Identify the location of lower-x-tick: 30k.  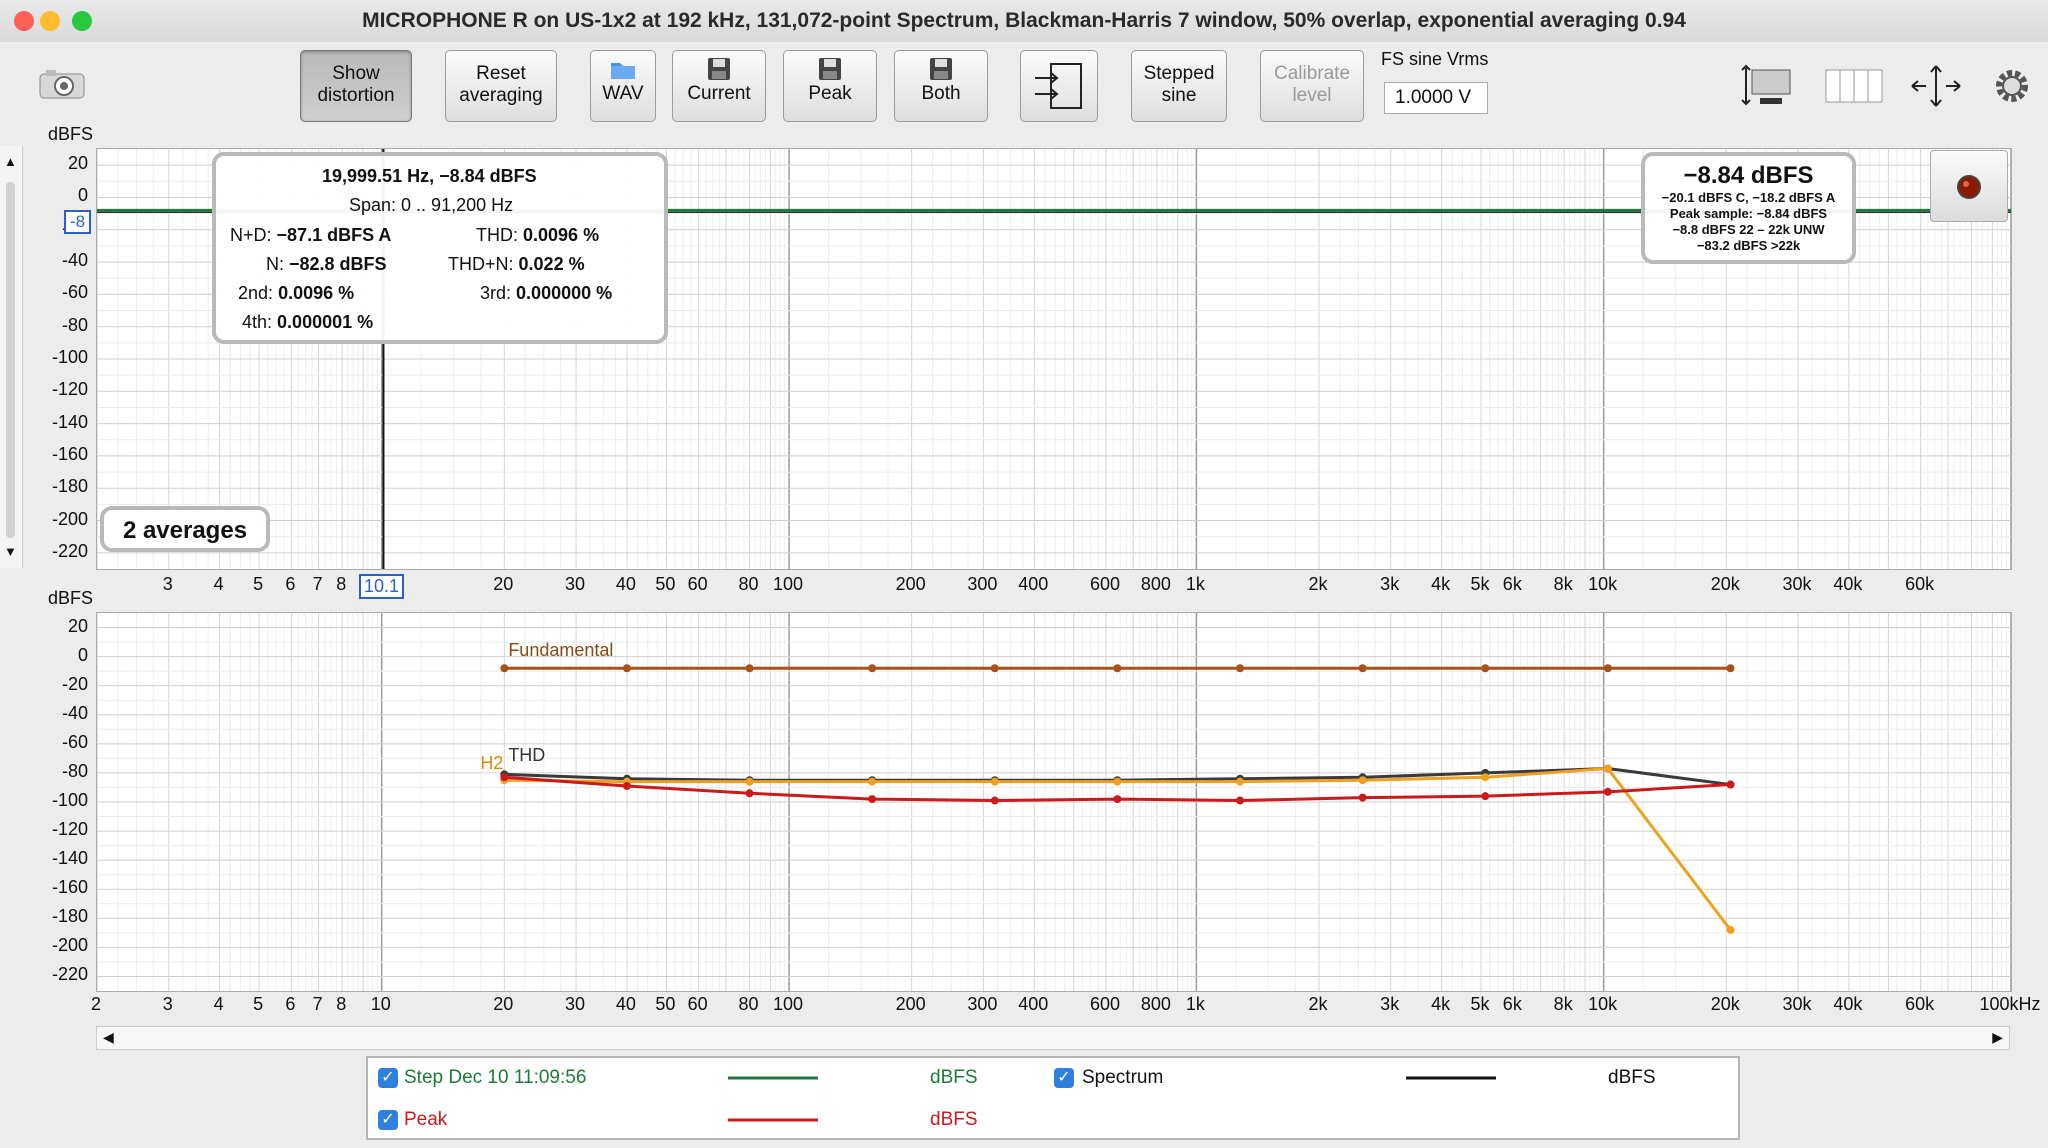
(1797, 1004).